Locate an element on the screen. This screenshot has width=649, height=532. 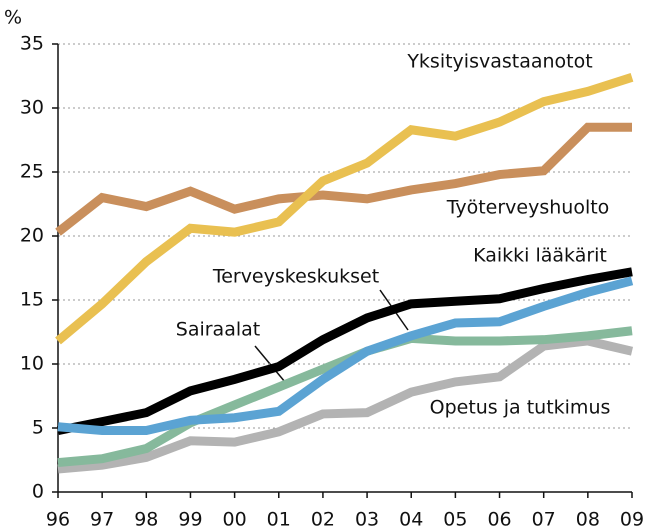
x-tick-label: 00 is located at coordinates (235, 520).